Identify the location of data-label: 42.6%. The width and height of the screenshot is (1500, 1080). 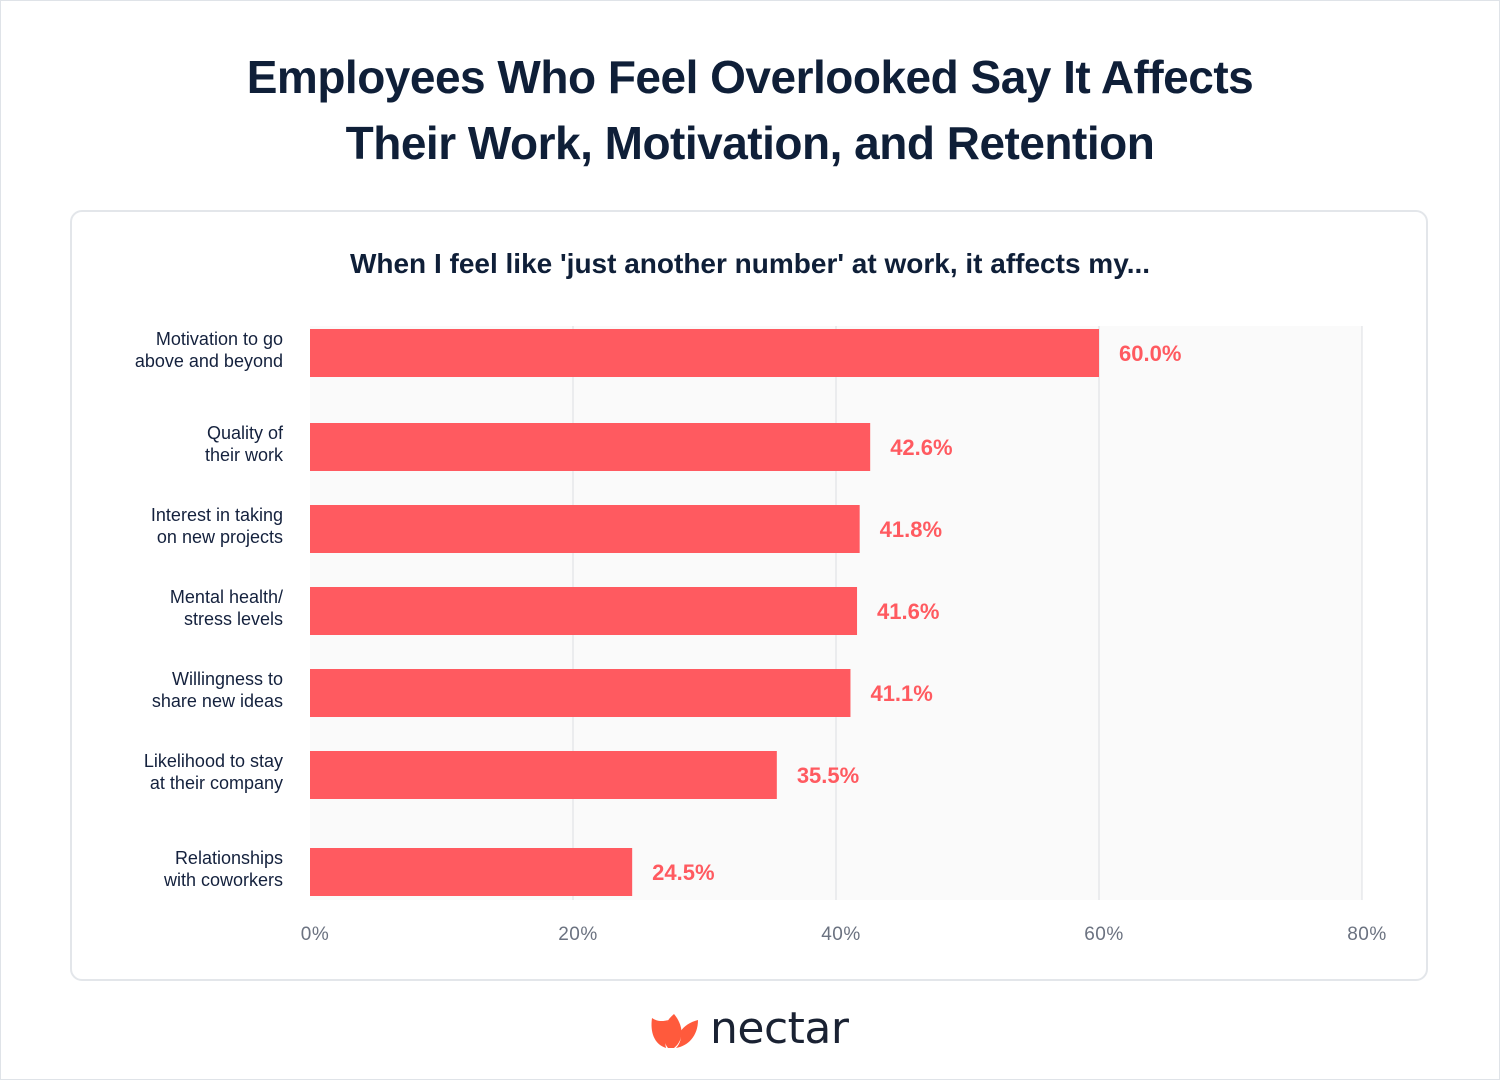
(921, 447).